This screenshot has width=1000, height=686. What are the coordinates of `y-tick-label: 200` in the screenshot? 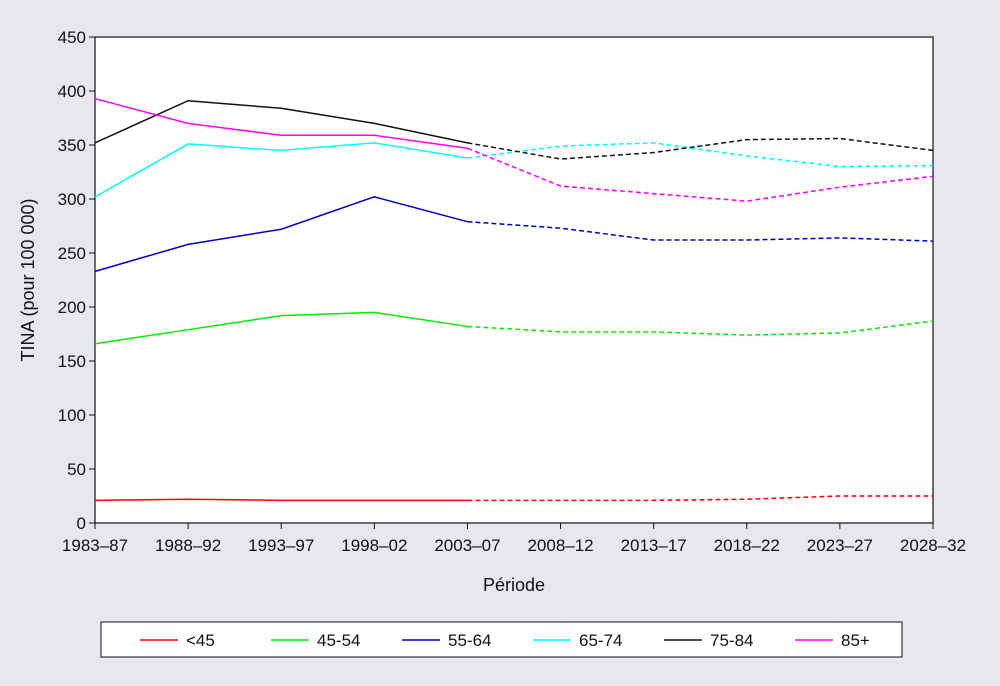 It's located at (72, 307).